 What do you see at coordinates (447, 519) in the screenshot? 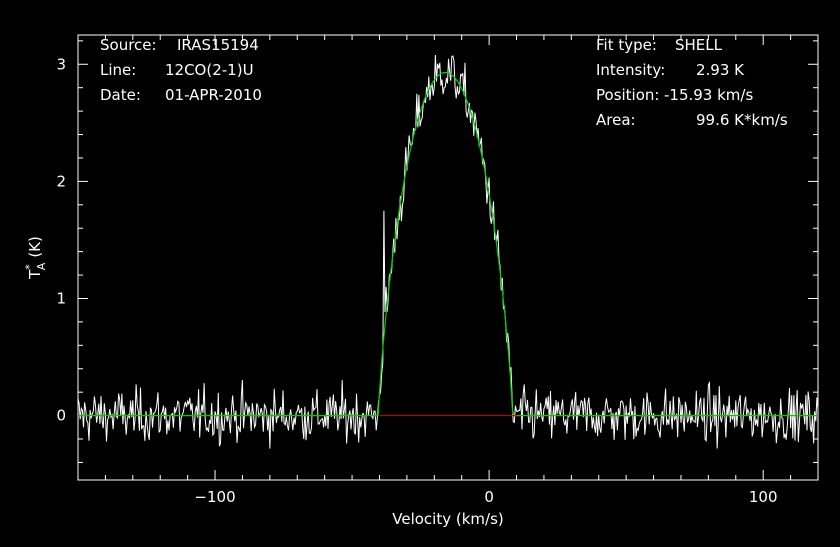
I see `x-axis-label: Velocity (km/s)` at bounding box center [447, 519].